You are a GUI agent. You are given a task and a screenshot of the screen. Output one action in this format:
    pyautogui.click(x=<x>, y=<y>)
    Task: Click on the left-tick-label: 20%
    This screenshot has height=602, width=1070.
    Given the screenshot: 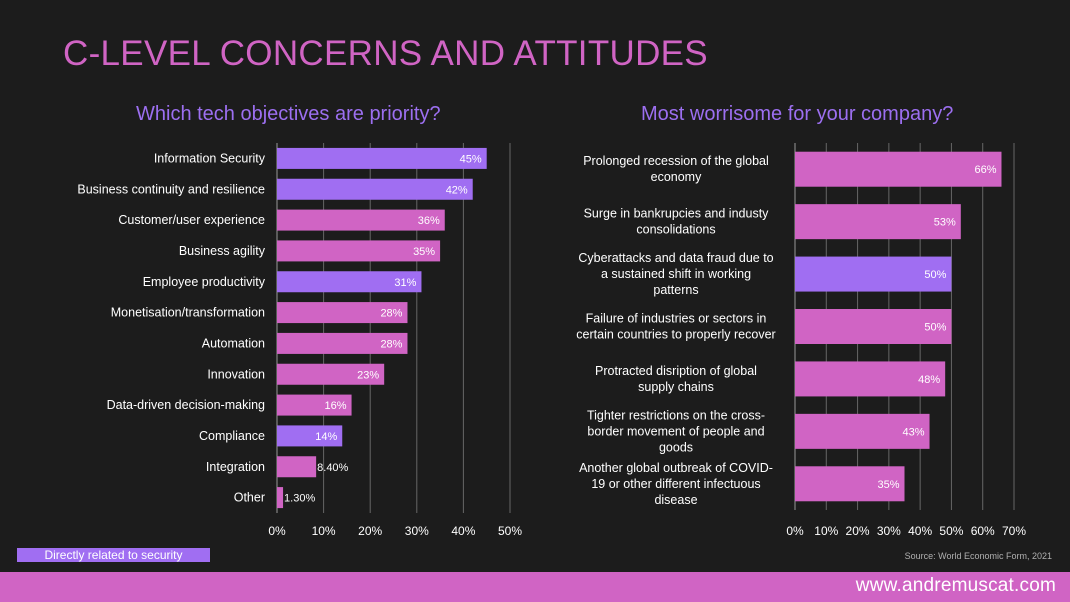 What is the action you would take?
    pyautogui.click(x=370, y=531)
    